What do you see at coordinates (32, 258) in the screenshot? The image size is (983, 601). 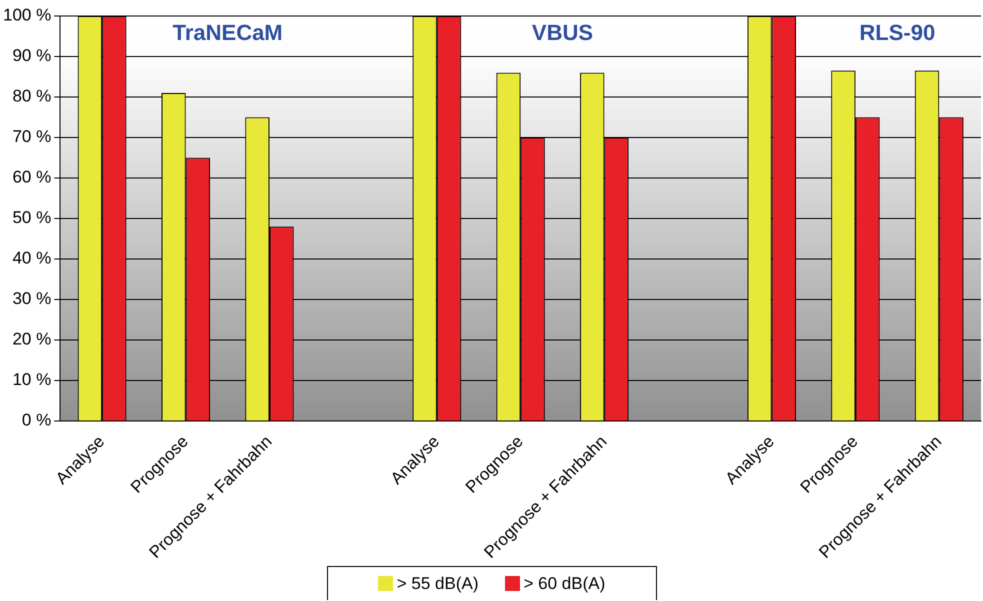 I see `y-tick-label: 40 %` at bounding box center [32, 258].